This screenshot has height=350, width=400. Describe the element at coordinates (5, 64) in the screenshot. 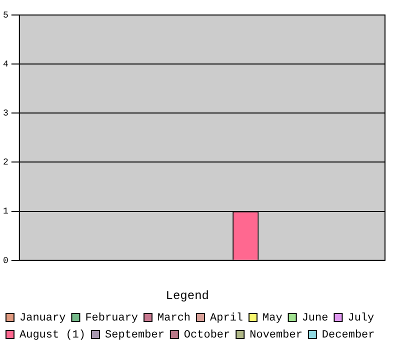

I see `y-tick-label: 4` at that location.